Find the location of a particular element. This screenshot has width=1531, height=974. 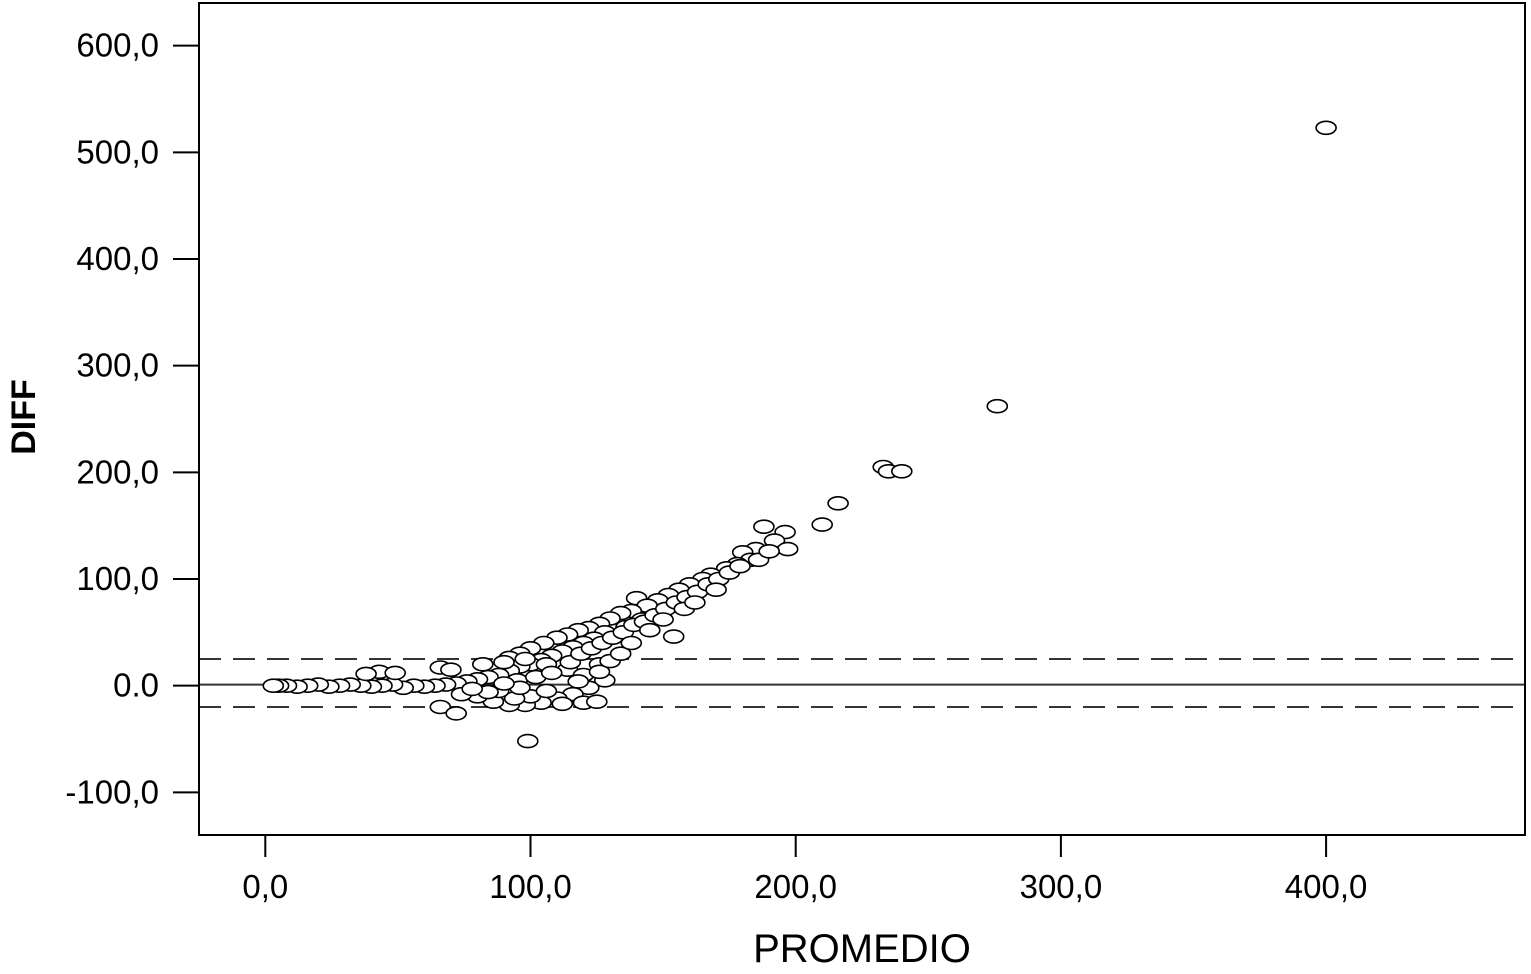

y-tick-label: -100,0 is located at coordinates (112, 791).